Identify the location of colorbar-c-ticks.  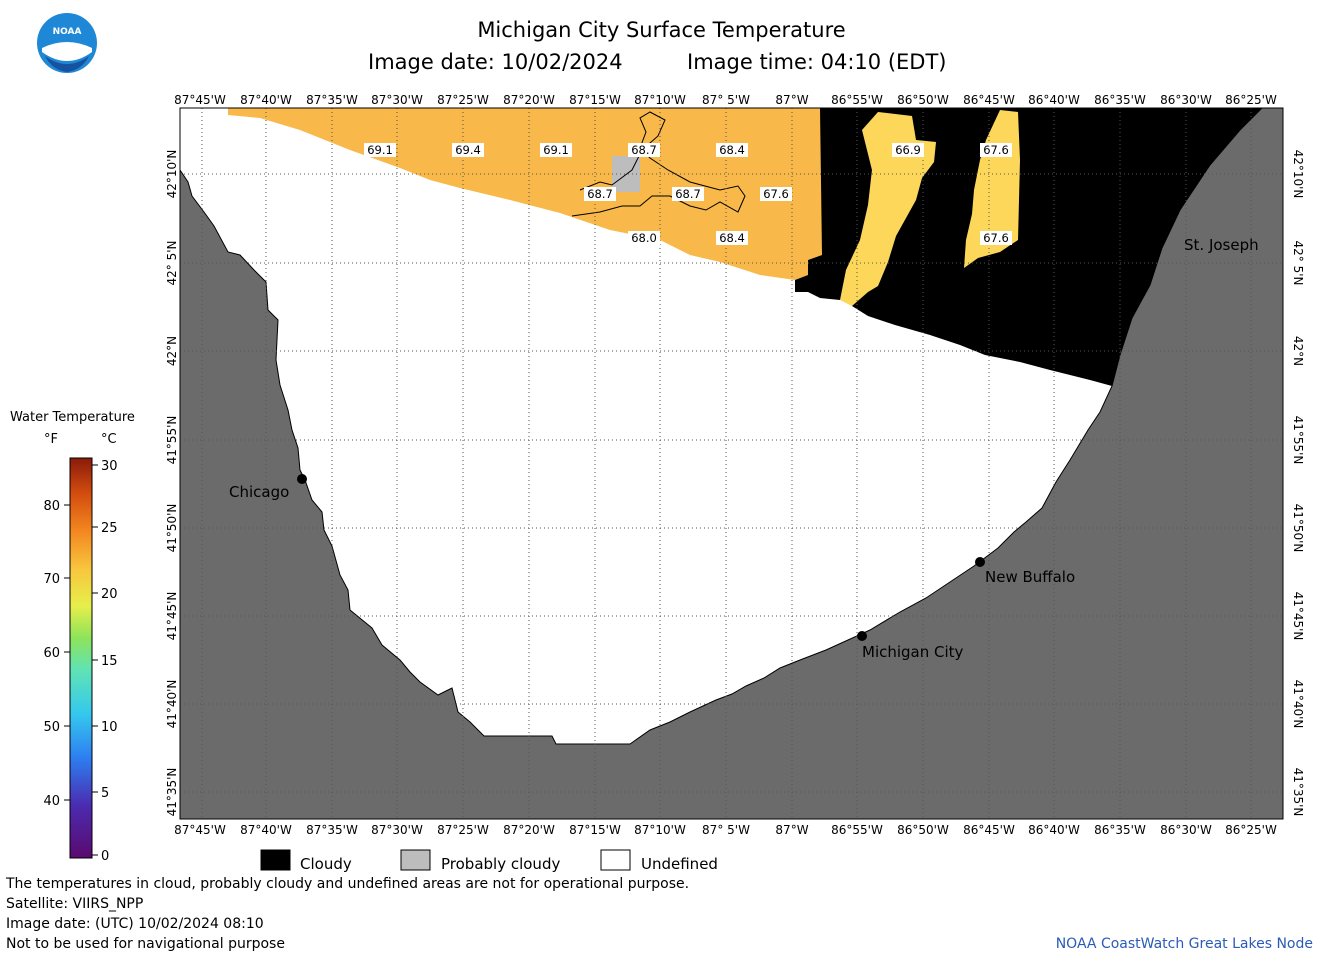
(95, 660).